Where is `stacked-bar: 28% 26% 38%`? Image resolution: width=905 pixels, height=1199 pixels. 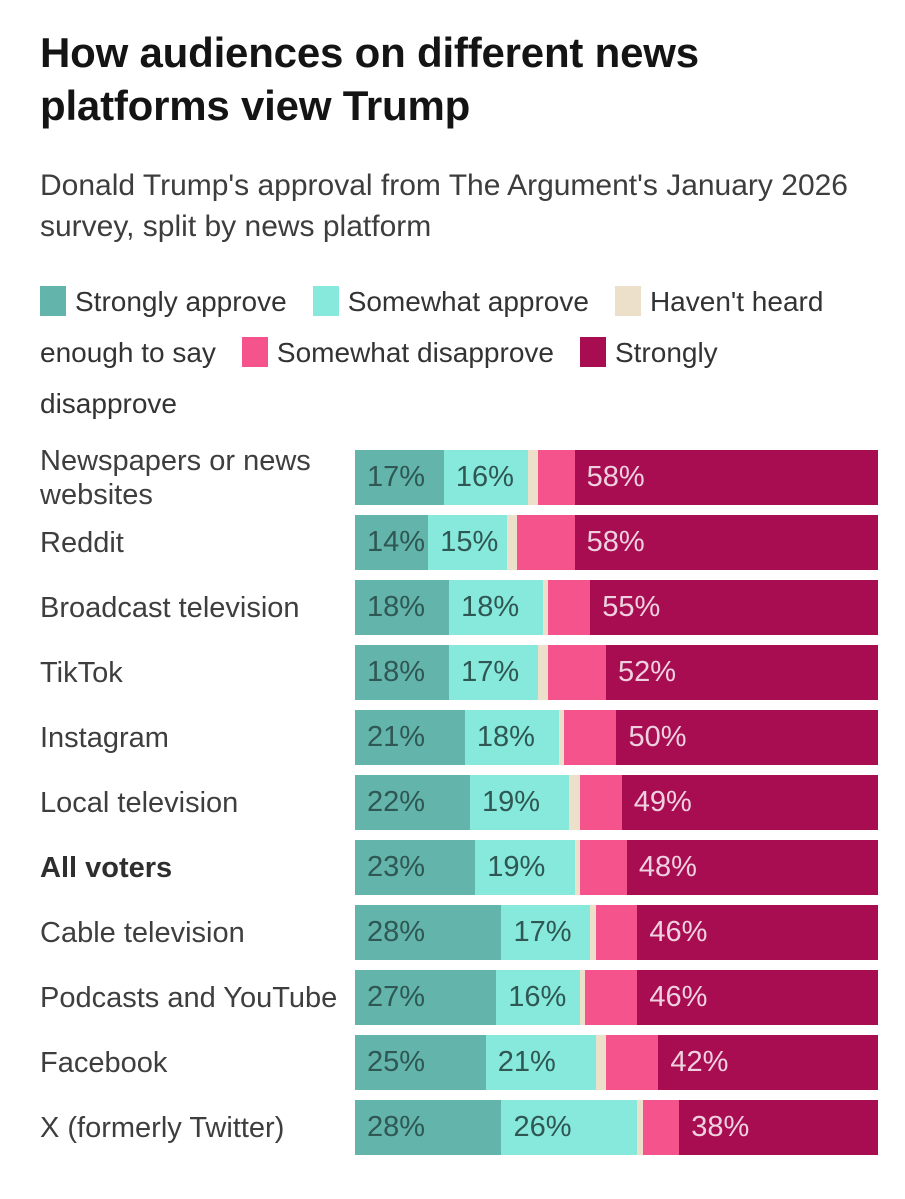 stacked-bar: 28% 26% 38% is located at coordinates (616, 1127).